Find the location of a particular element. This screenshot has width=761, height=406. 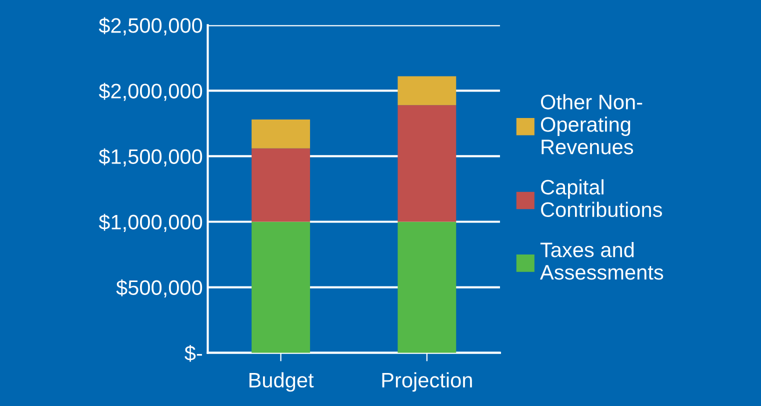

y-tick-label: $1,000,000 is located at coordinates (150, 223).